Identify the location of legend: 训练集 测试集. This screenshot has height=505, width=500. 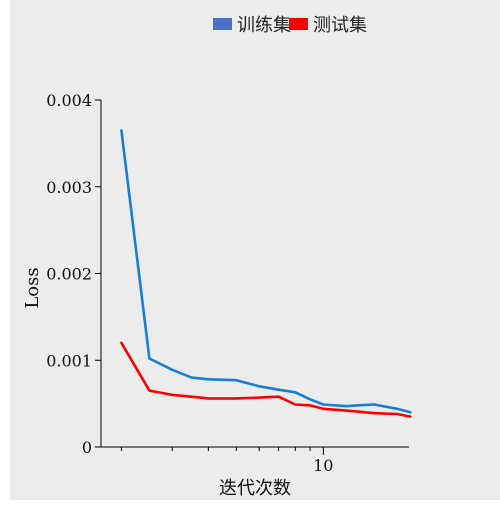
(290, 25).